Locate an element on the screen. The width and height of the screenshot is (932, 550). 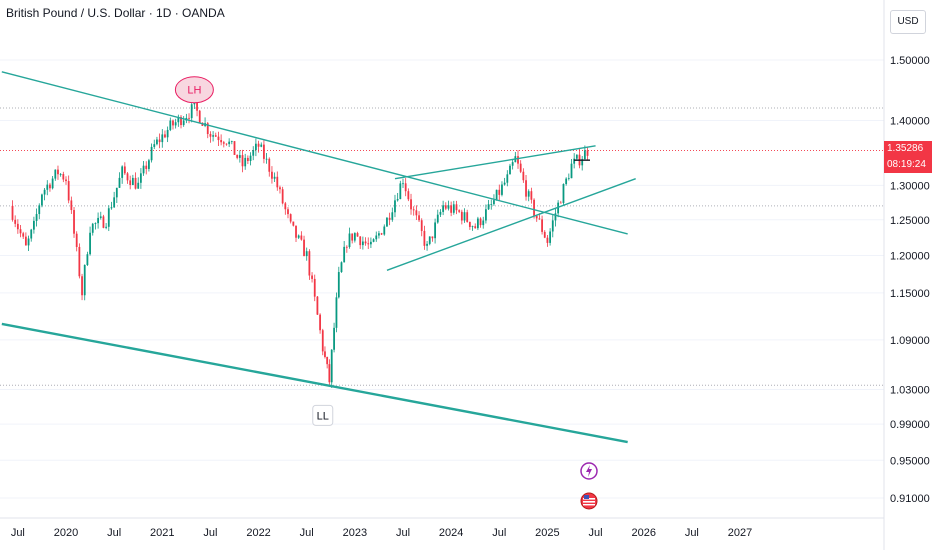
trendline is located at coordinates (495, 162).